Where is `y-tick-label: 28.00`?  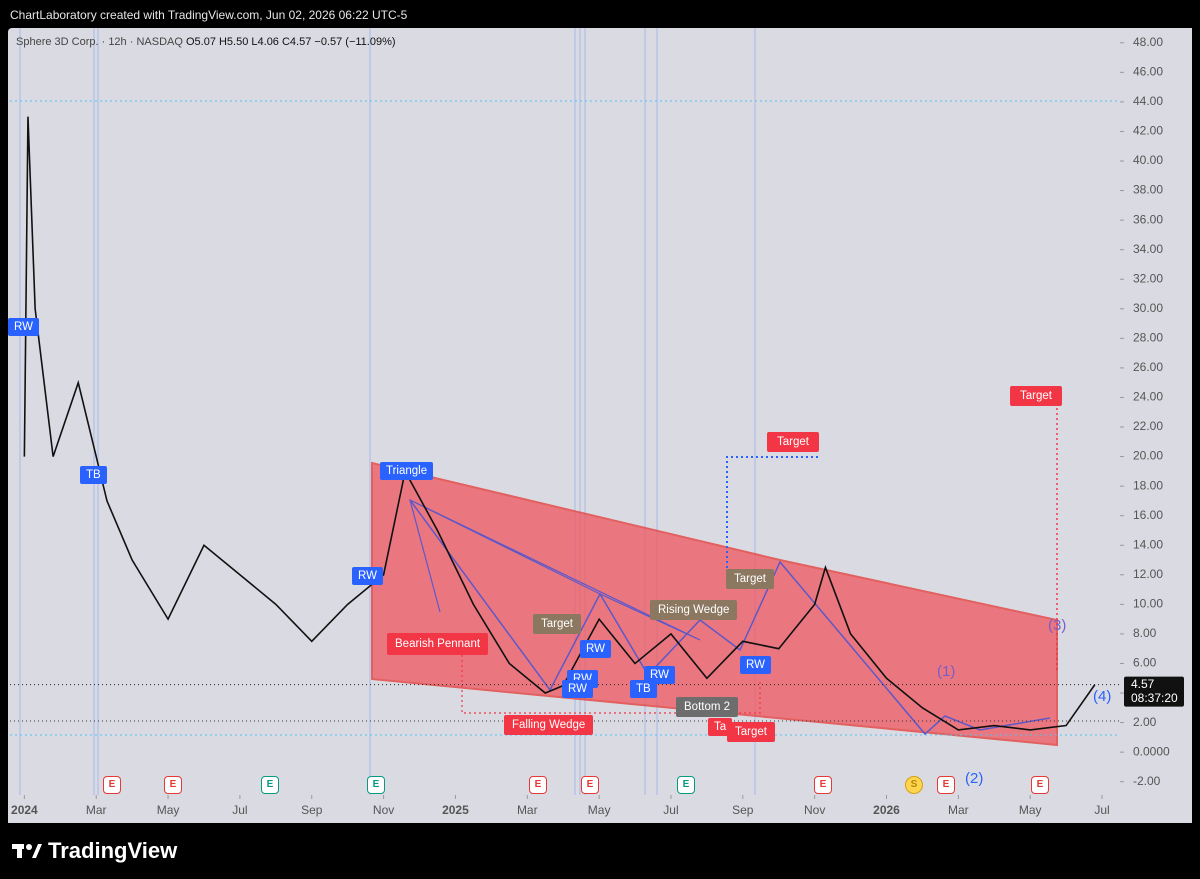
y-tick-label: 28.00 is located at coordinates (1148, 338).